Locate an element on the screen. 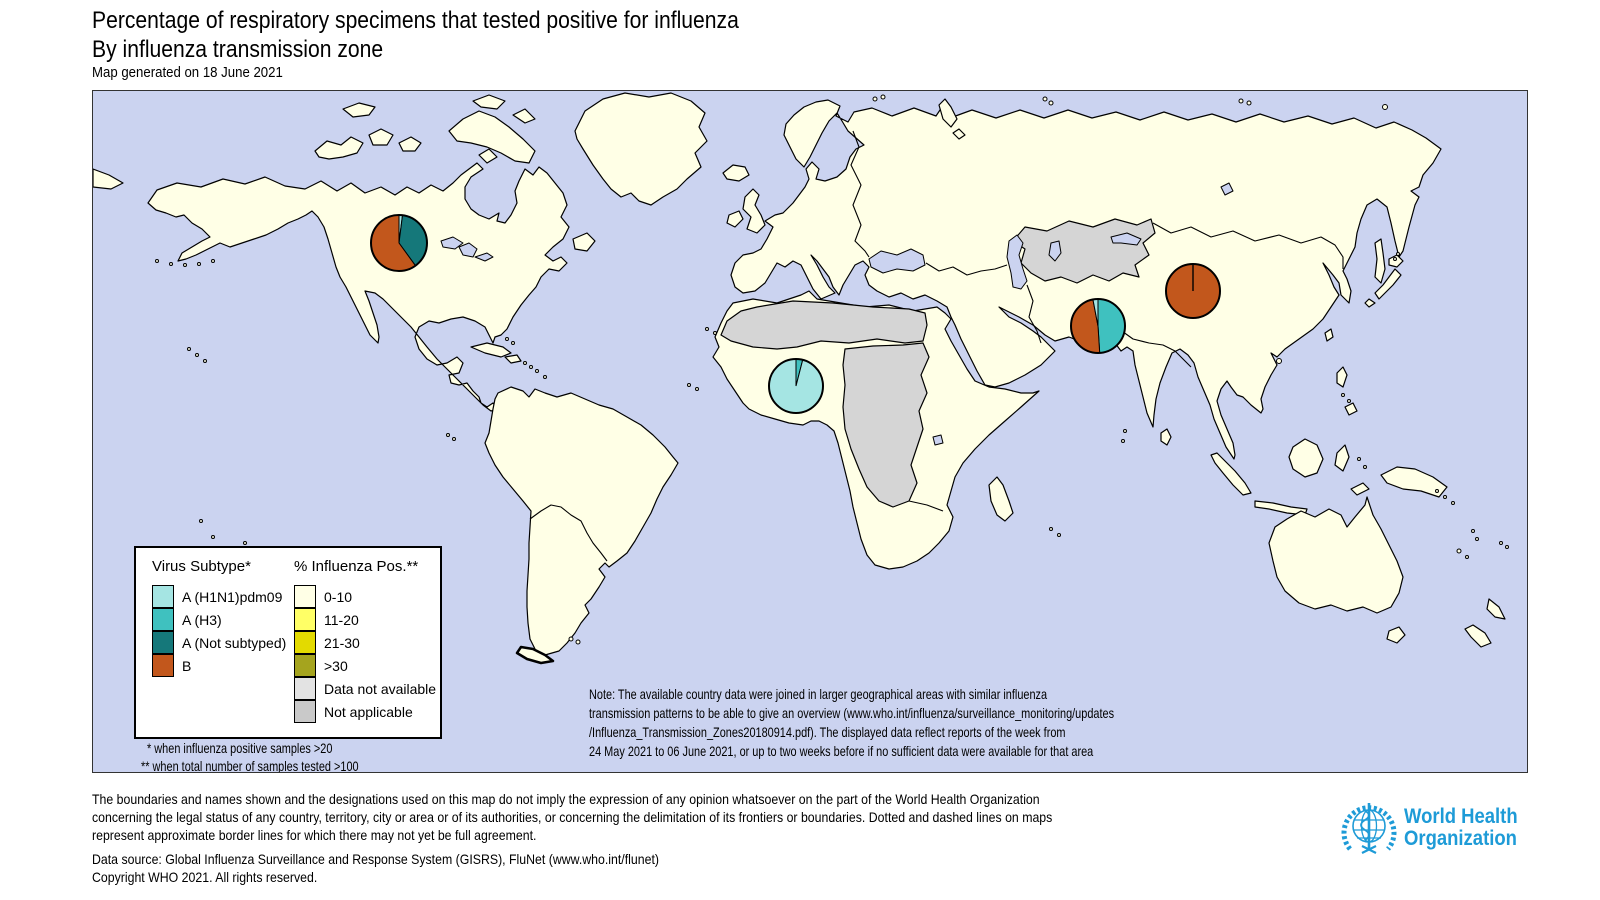 Image resolution: width=1600 pixels, height=900 pixels. lake-erie-ontario is located at coordinates (484, 257).